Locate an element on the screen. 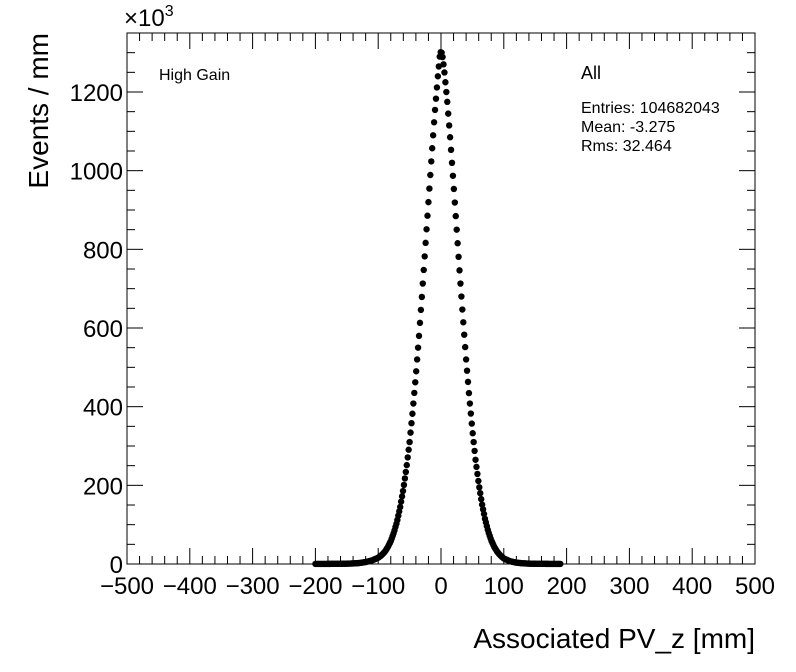  x-tick-label: −500 is located at coordinates (127, 586).